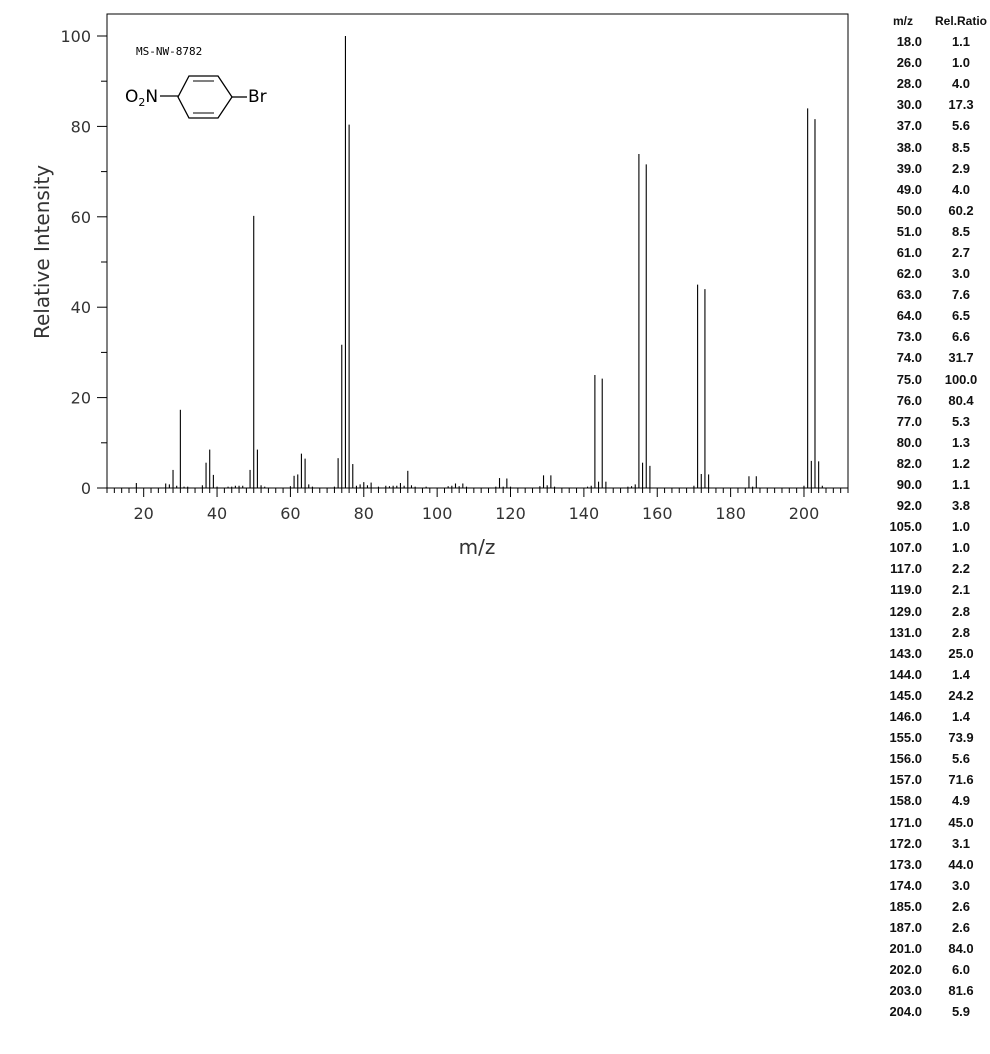  Describe the element at coordinates (932, 294) in the screenshot. I see `table-row: 63.0 7.6` at that location.